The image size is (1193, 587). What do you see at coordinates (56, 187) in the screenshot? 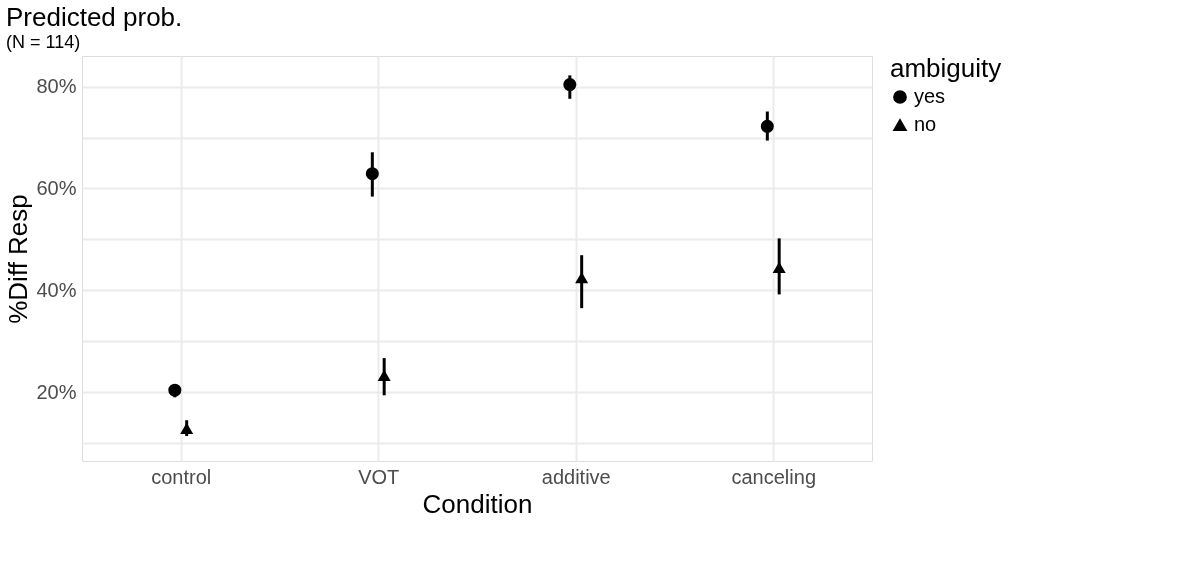
I see `y-tick-label: 60%` at bounding box center [56, 187].